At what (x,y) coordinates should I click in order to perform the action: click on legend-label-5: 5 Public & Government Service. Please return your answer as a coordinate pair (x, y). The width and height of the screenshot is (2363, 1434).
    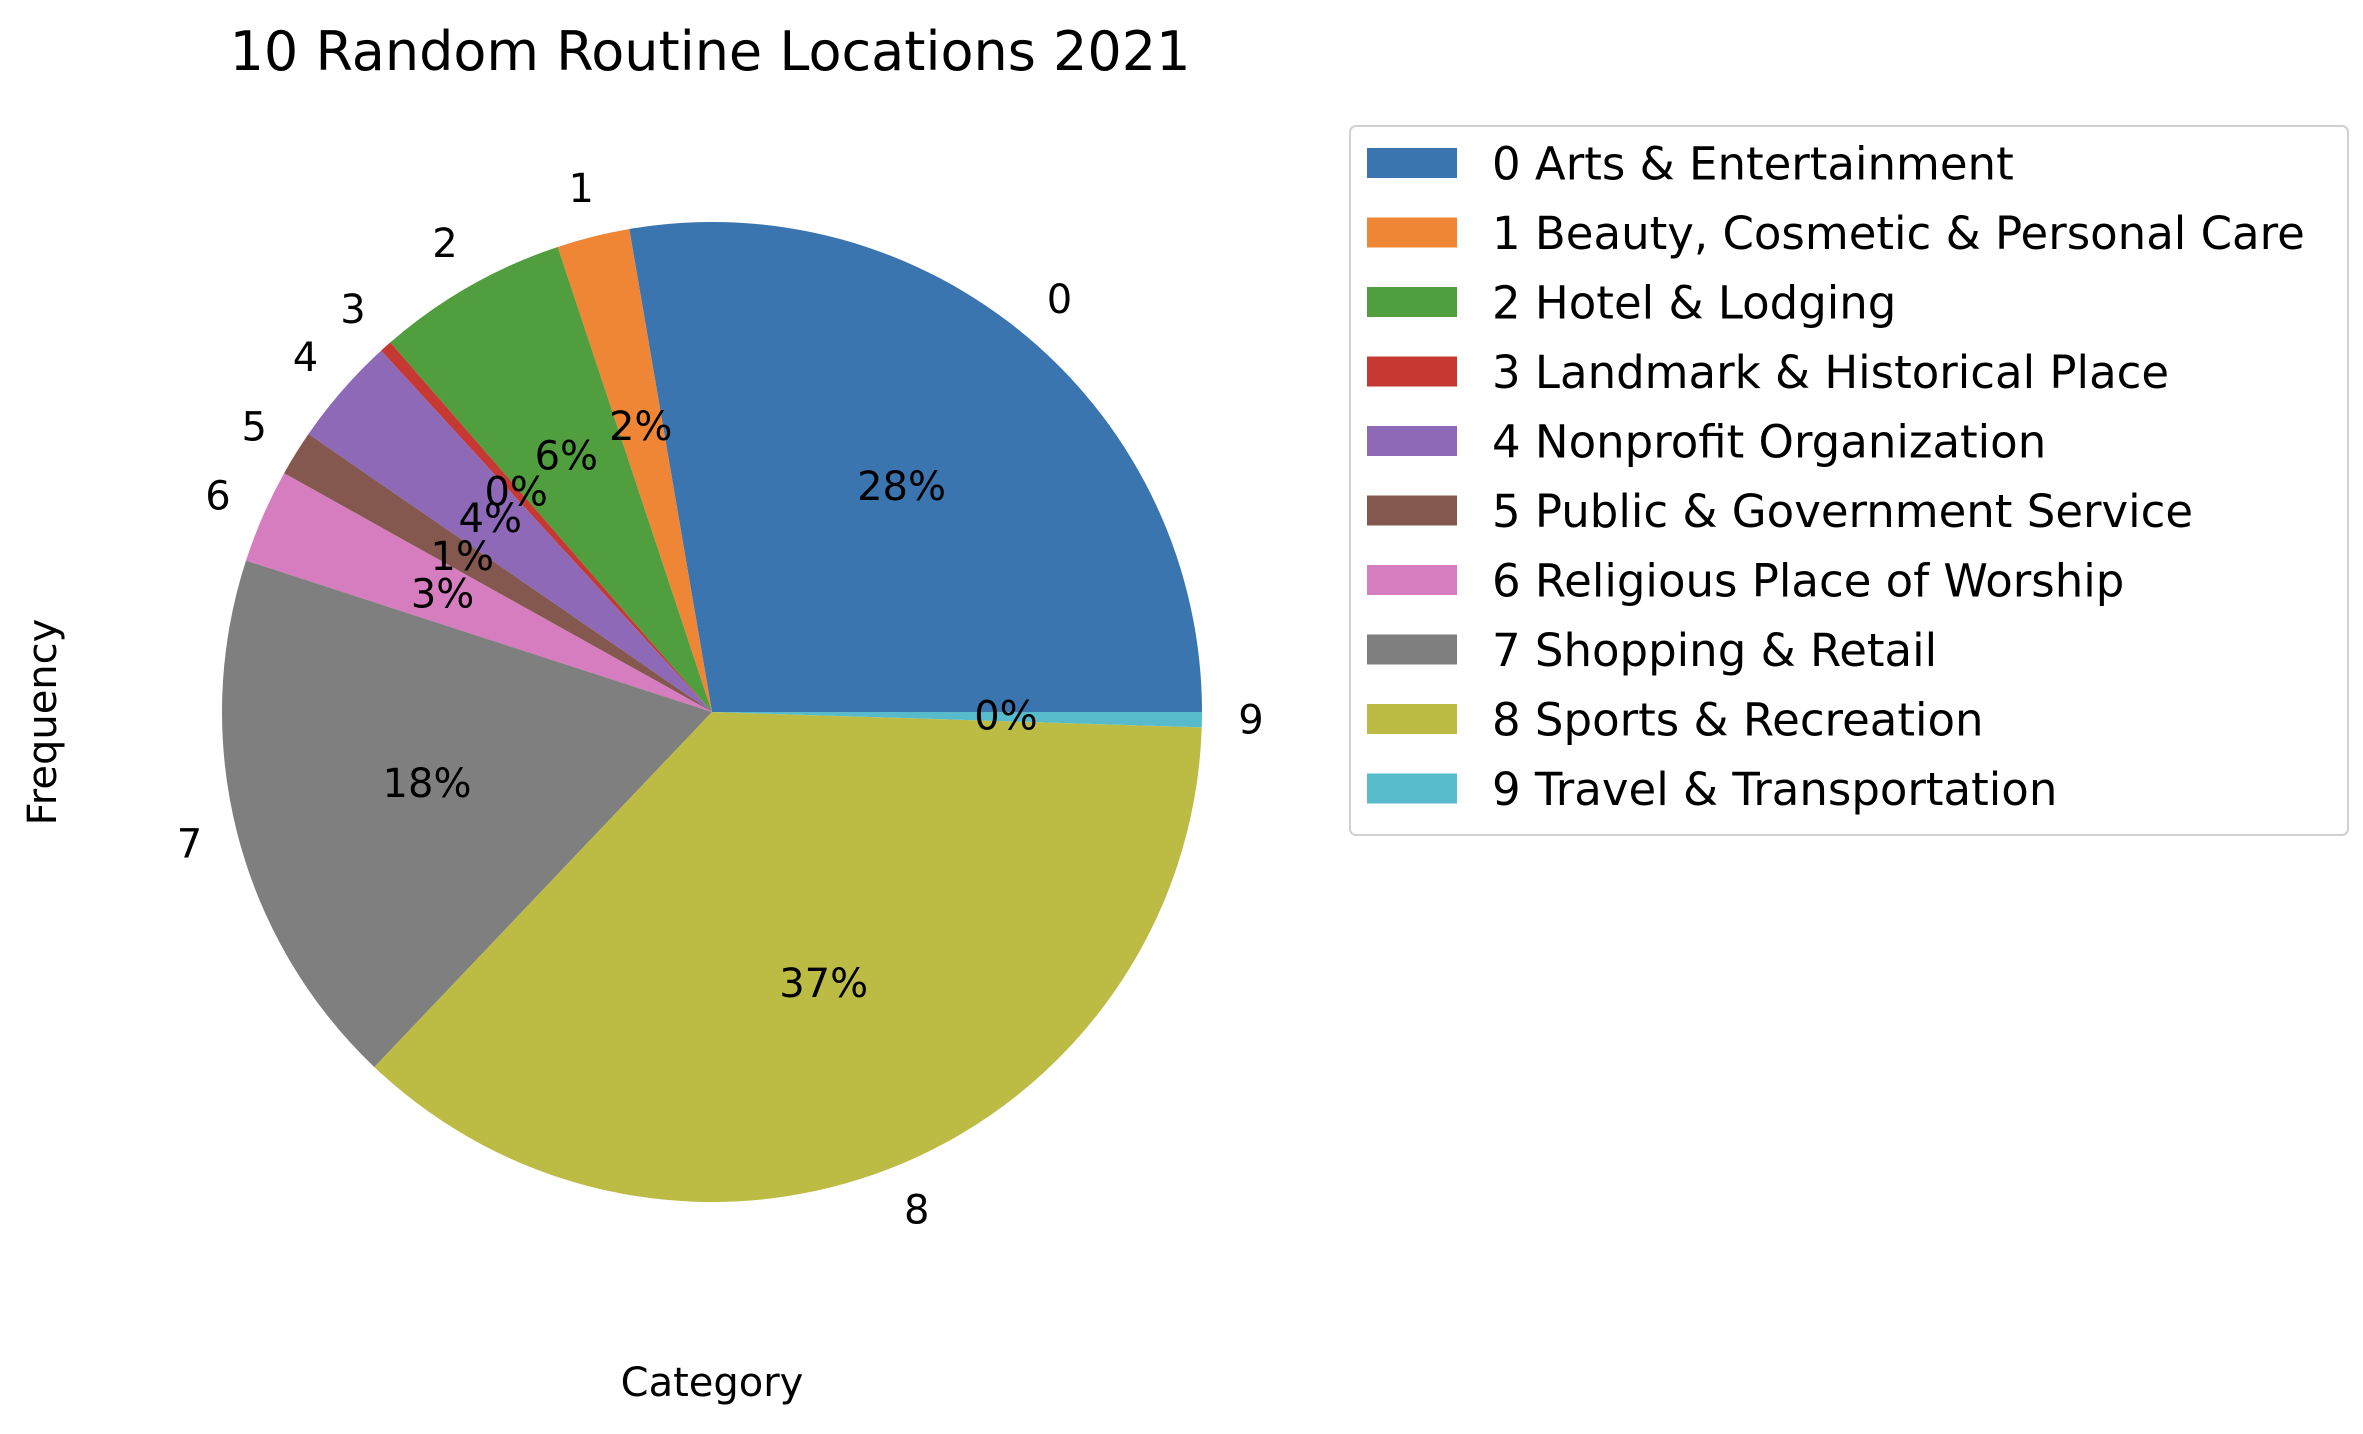
    Looking at the image, I should click on (1842, 511).